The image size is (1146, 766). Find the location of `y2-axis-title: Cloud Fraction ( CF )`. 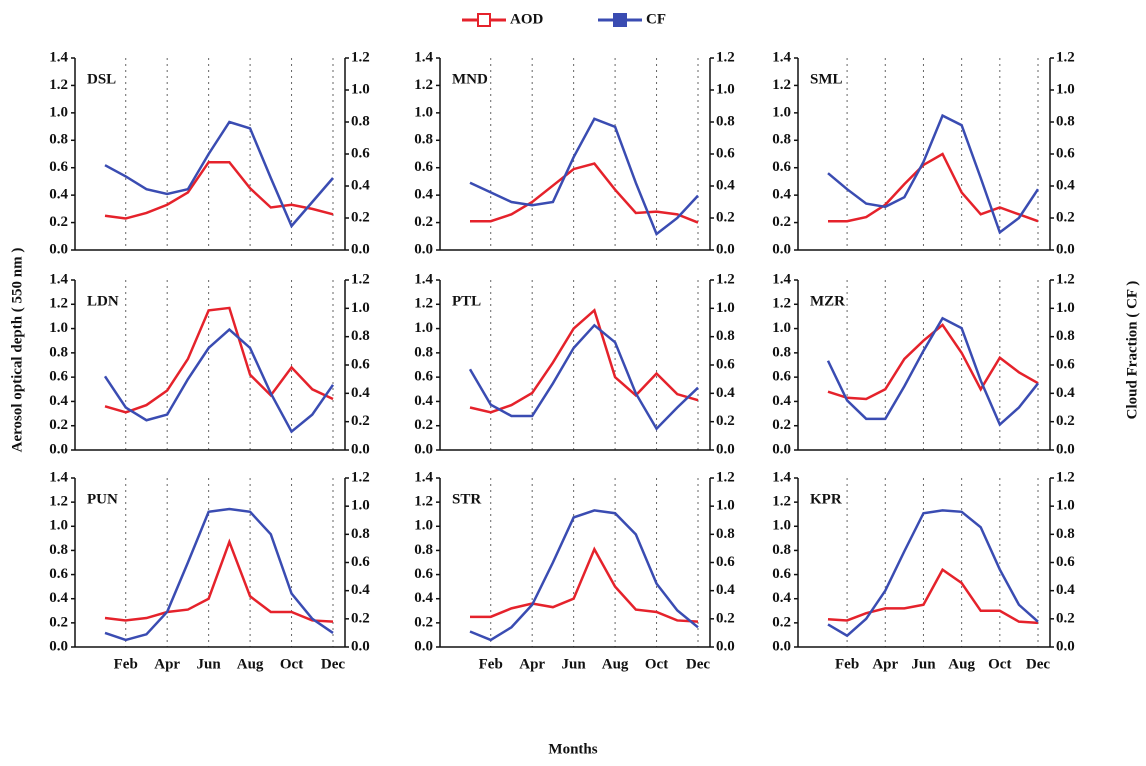

y2-axis-title: Cloud Fraction ( CF ) is located at coordinates (1132, 350).